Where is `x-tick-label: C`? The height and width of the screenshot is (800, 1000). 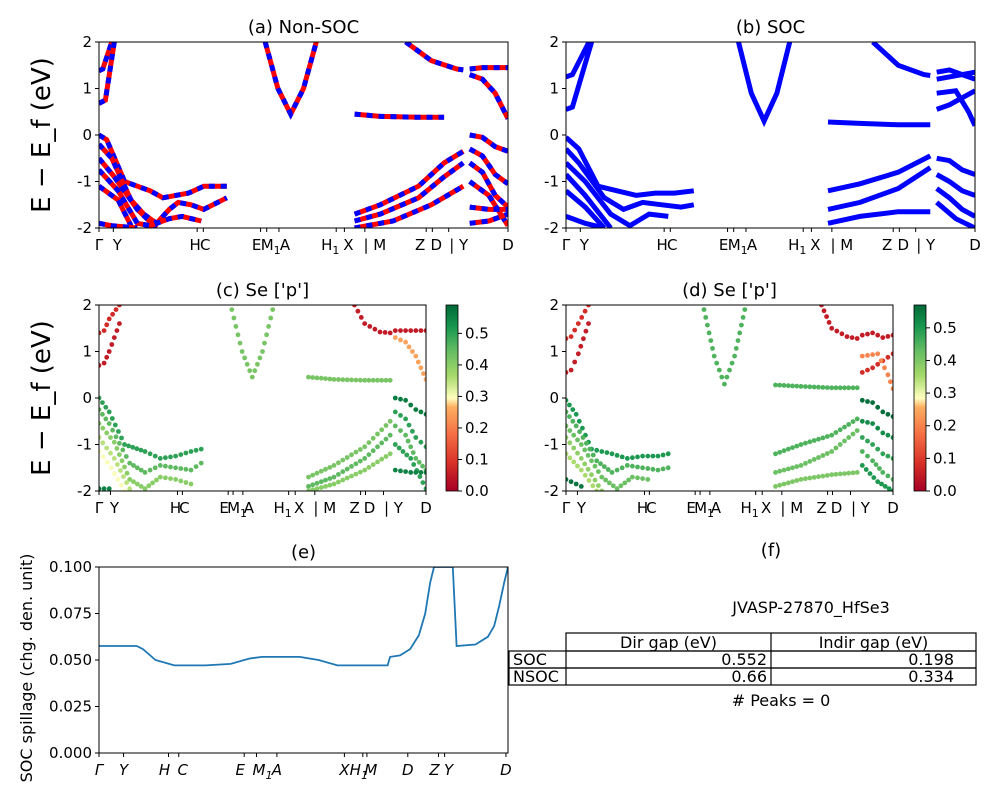
x-tick-label: C is located at coordinates (184, 508).